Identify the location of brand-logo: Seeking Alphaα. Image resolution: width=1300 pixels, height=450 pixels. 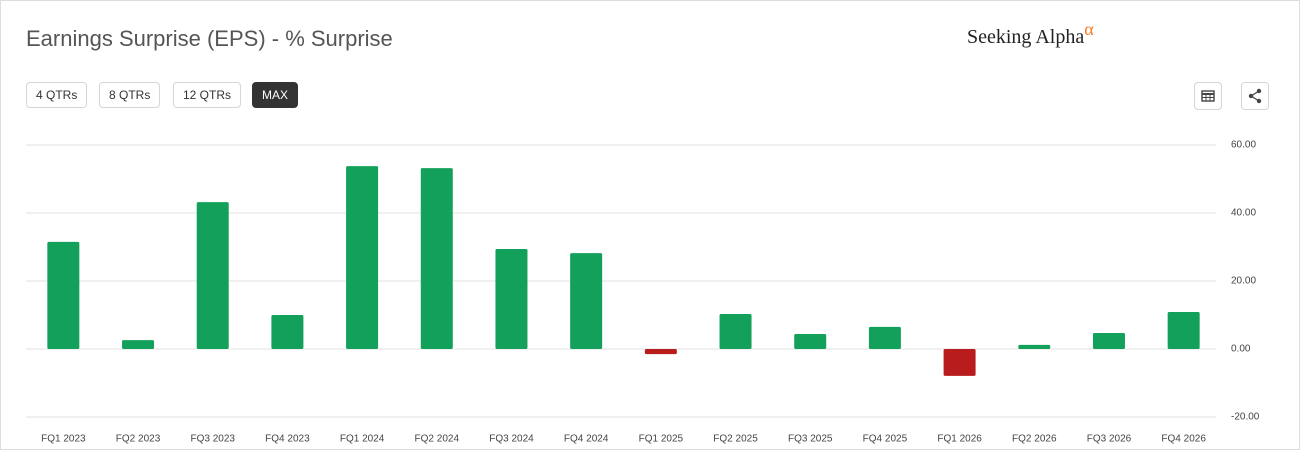
(1030, 34).